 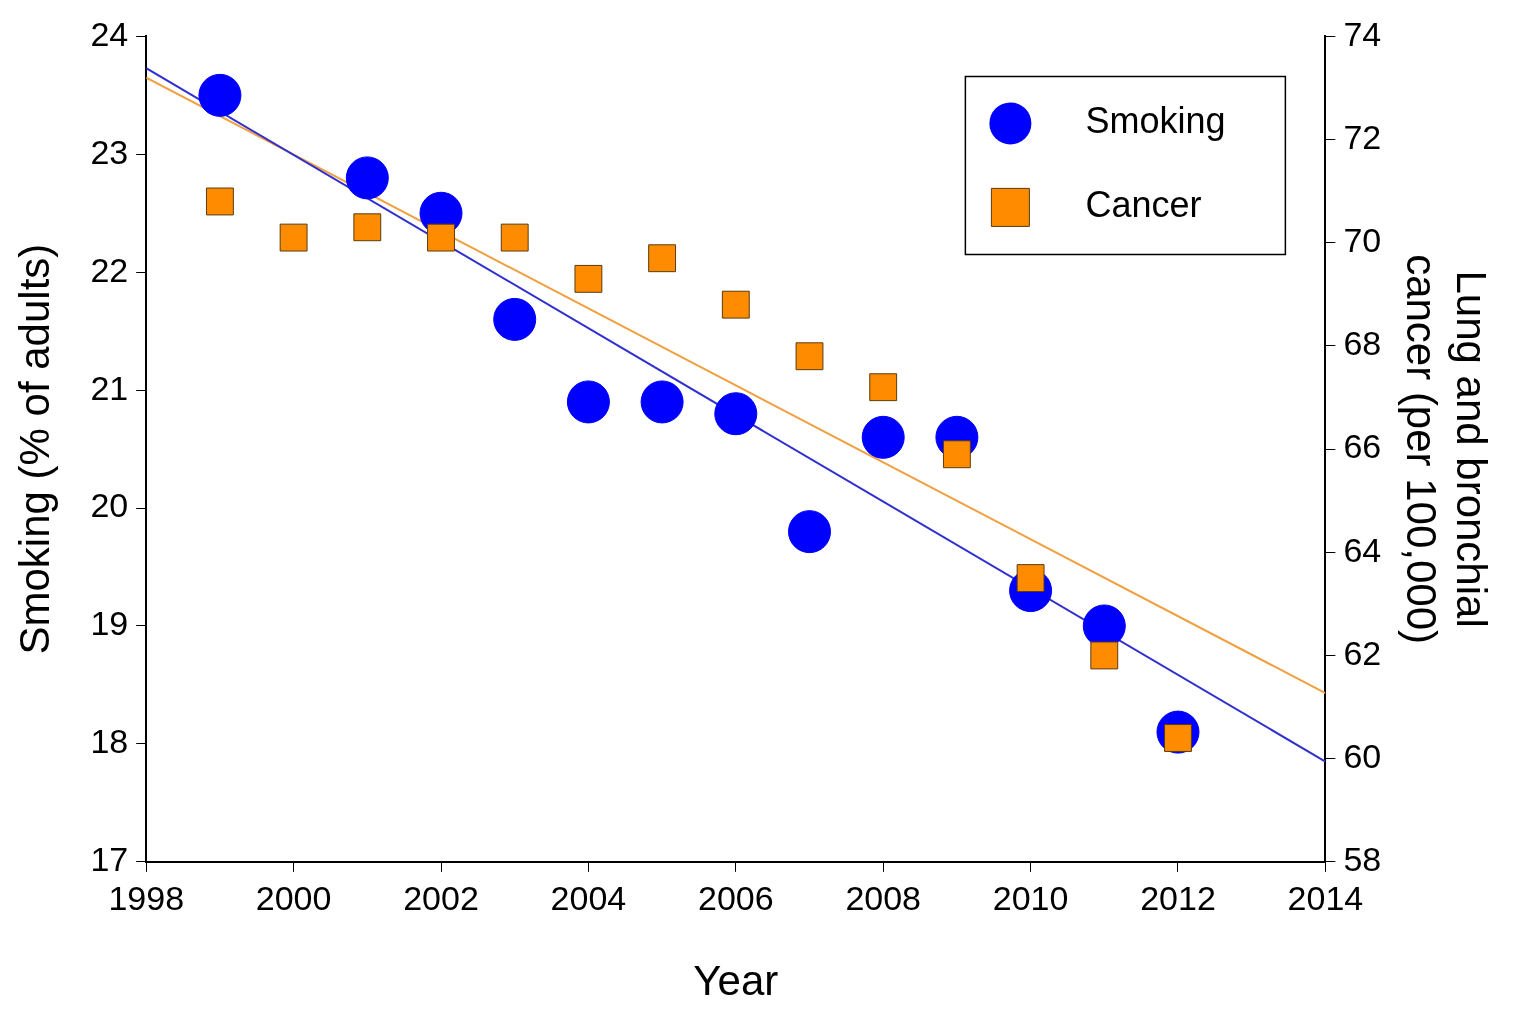 I want to click on y2-tick-label: 70, so click(x=1362, y=240).